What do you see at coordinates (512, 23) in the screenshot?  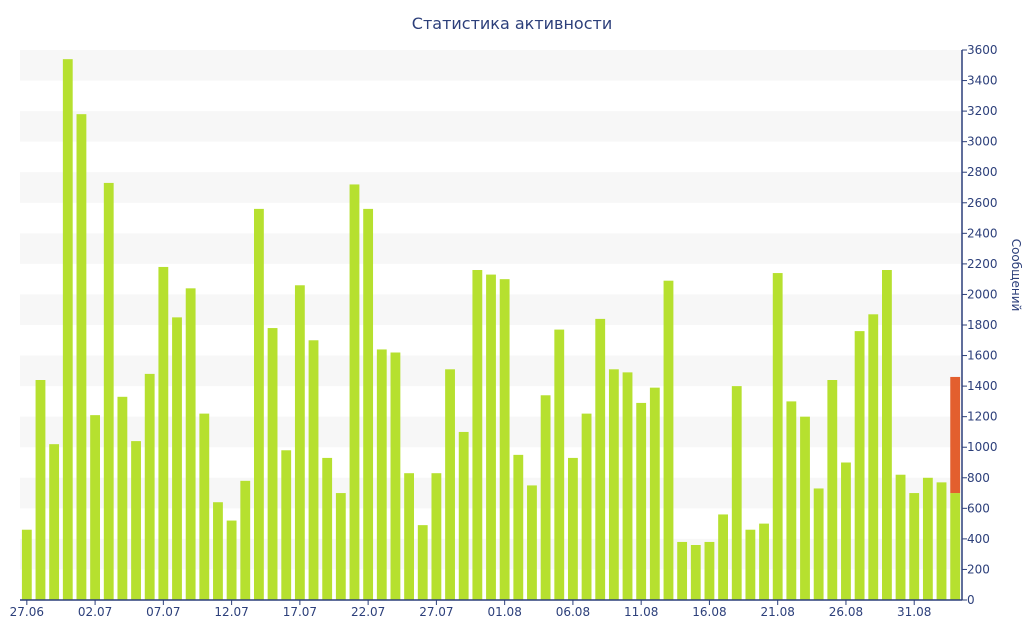 I see `chart-title: Статистика активности` at bounding box center [512, 23].